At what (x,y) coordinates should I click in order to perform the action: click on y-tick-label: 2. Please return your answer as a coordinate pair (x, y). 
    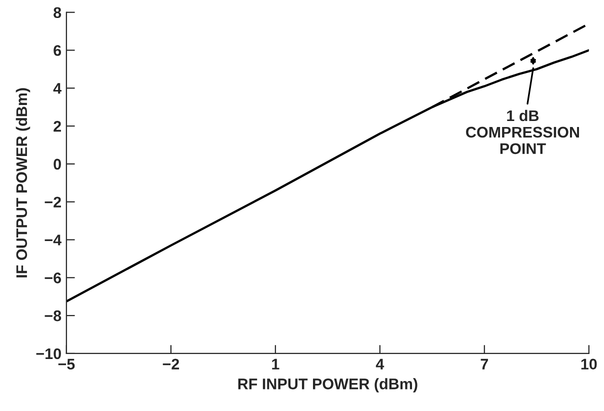
    Looking at the image, I should click on (57, 126).